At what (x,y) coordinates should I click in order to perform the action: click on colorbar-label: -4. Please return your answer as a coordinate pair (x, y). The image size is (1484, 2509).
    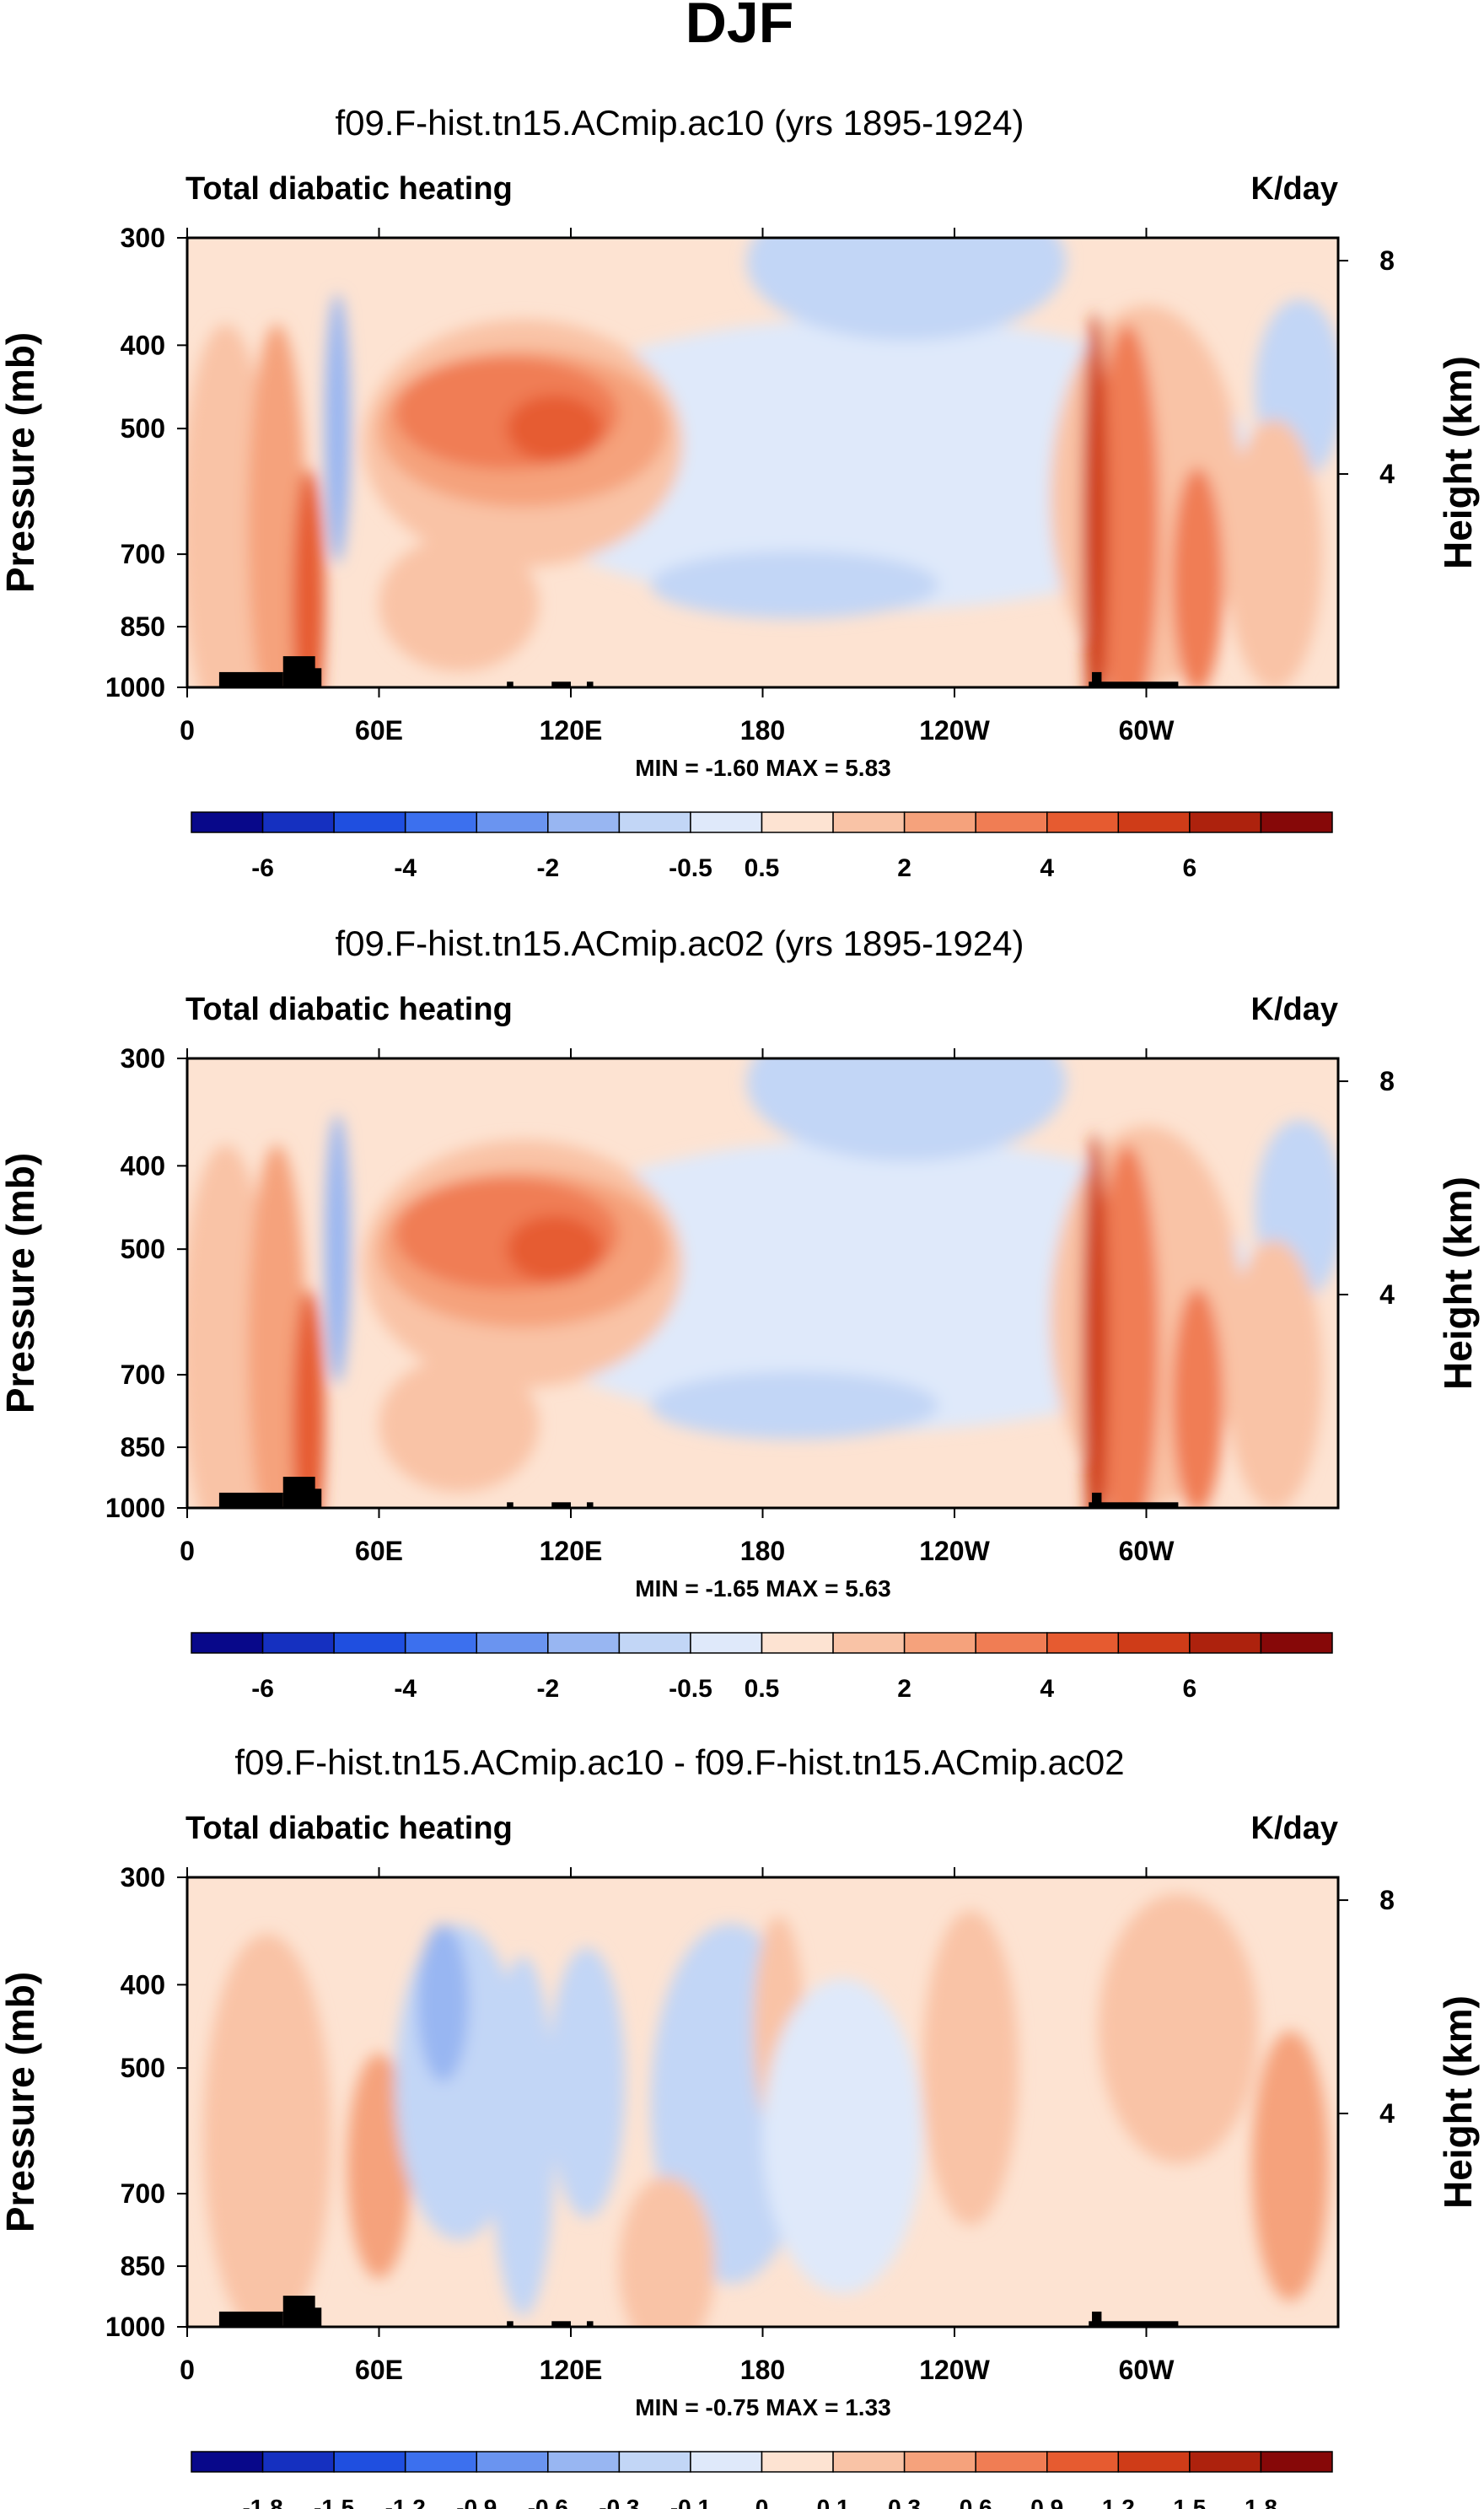
    Looking at the image, I should click on (405, 1689).